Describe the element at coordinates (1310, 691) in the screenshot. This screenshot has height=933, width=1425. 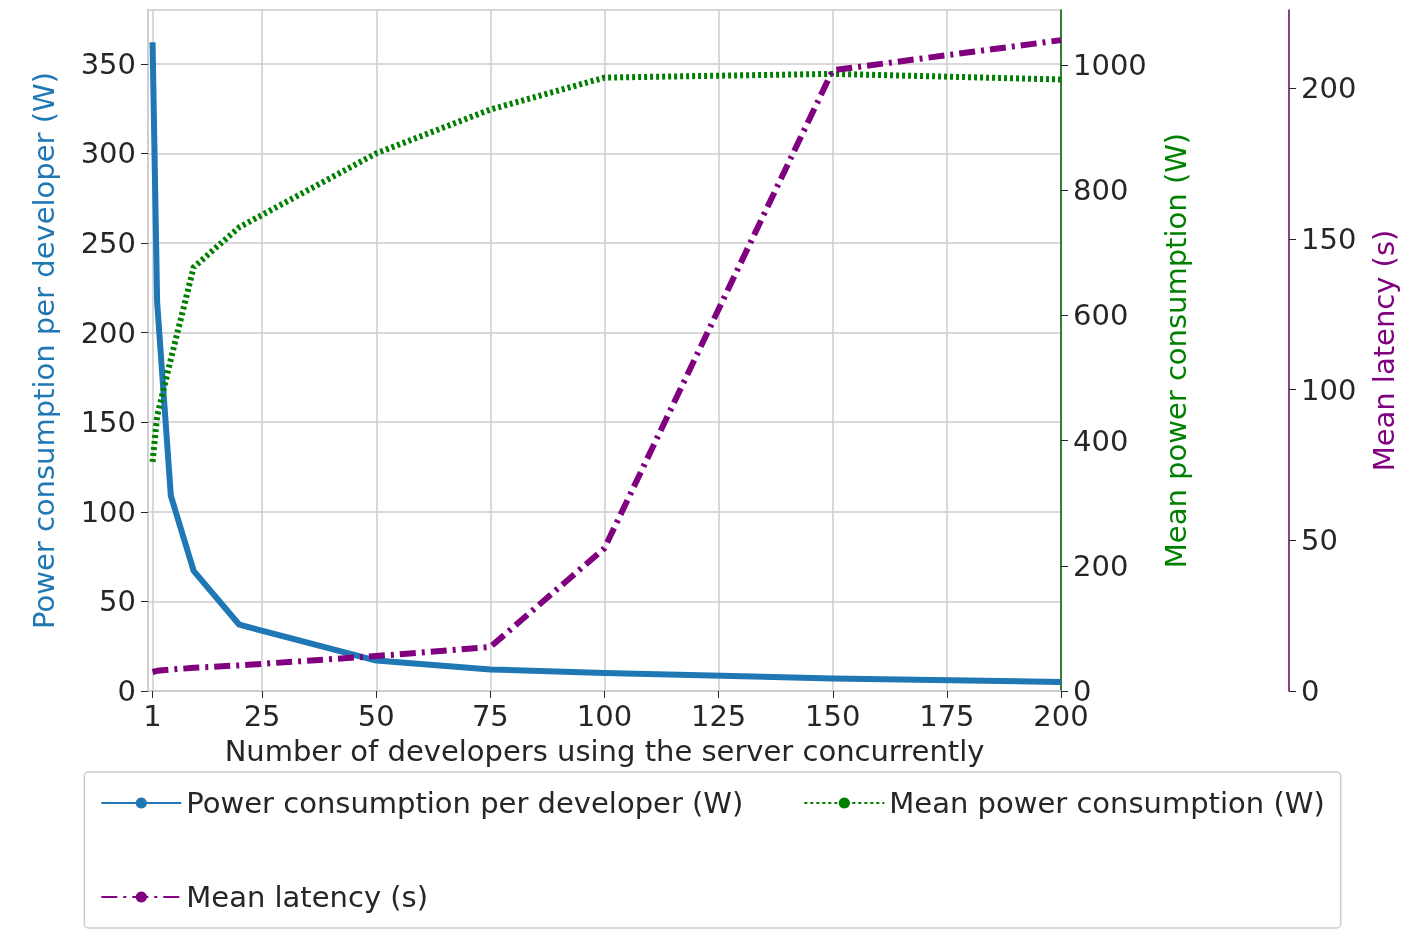
I see `y3-tick-label: 0` at that location.